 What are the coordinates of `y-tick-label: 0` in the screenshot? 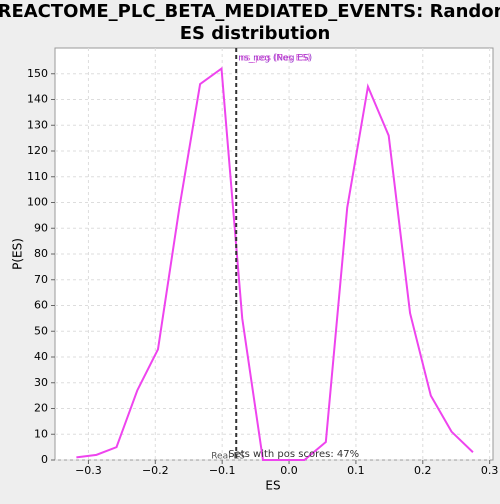 It's located at (44, 459).